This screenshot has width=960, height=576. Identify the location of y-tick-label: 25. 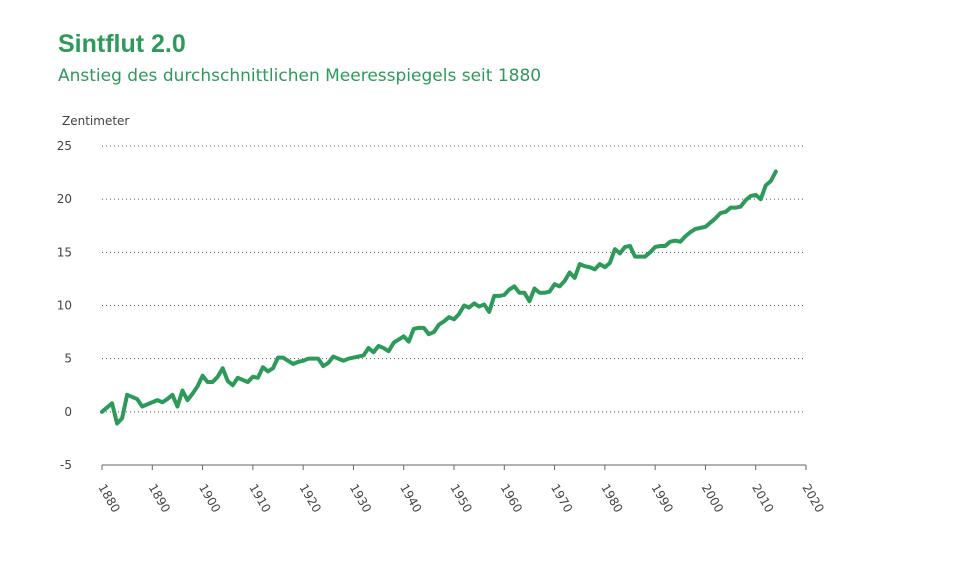
(64, 146).